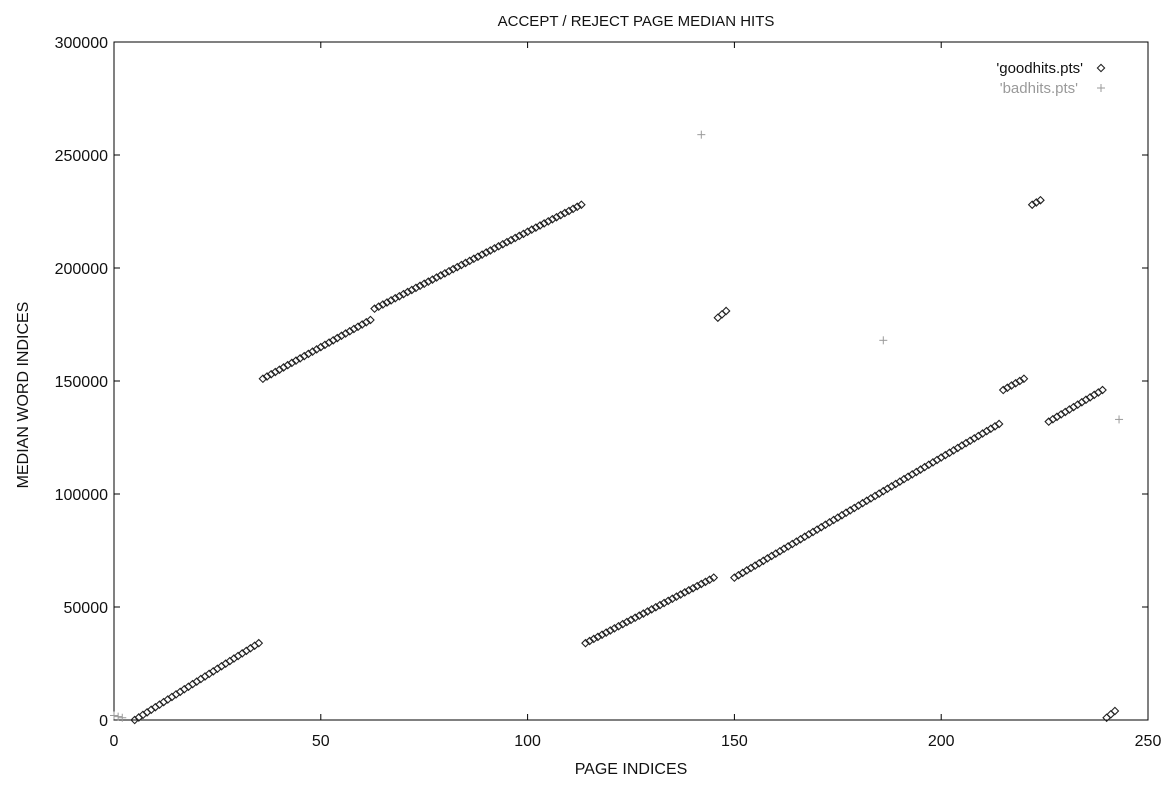 The width and height of the screenshot is (1164, 785). I want to click on x-axis-label: PAGE INDICES, so click(631, 769).